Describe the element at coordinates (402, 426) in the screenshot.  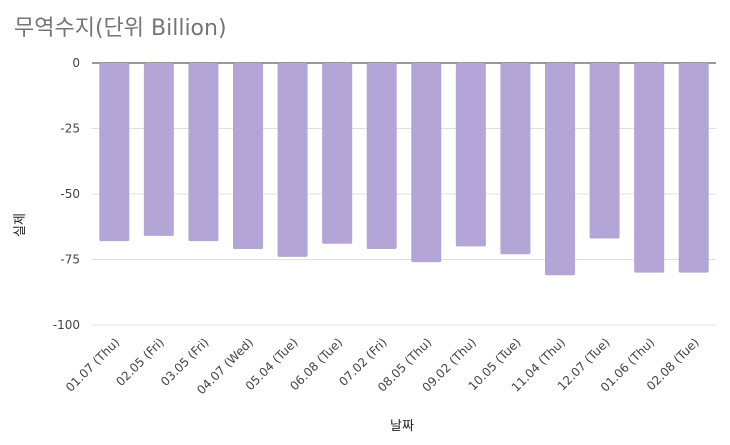
I see `x-axis-label: 날짜` at that location.